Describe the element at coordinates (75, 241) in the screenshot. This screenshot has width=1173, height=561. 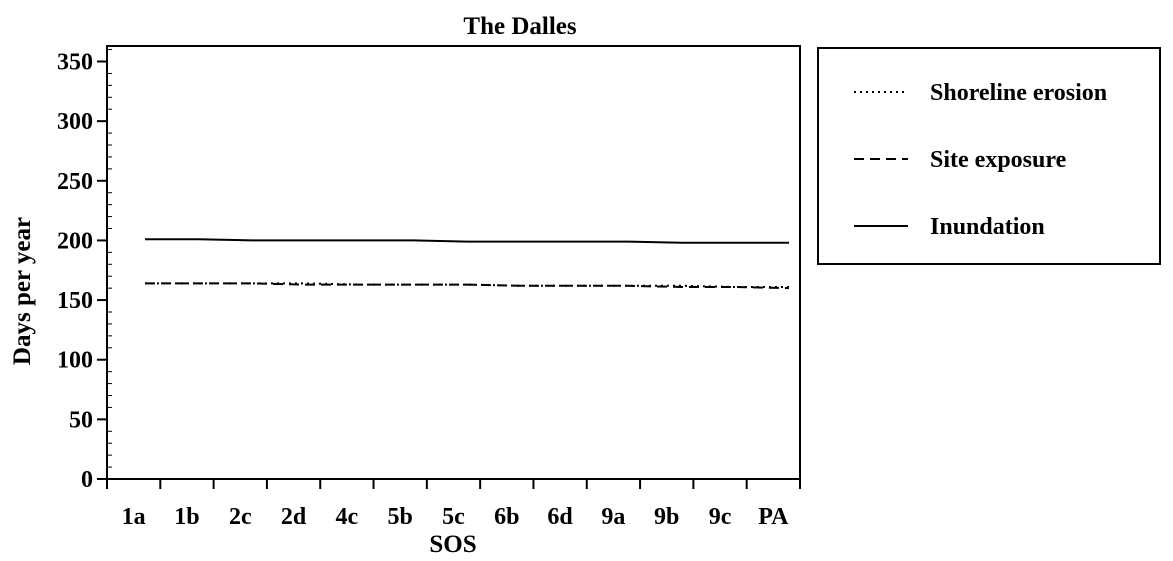
I see `y-tick-label: 200` at that location.